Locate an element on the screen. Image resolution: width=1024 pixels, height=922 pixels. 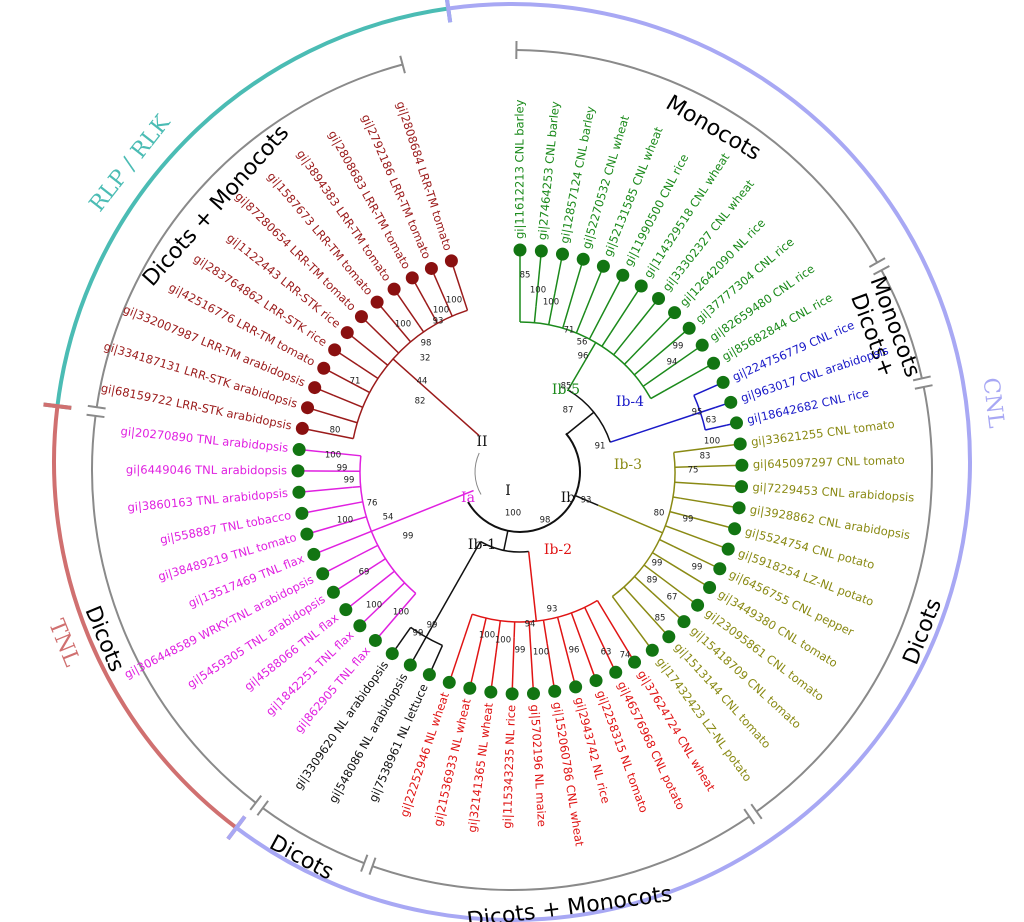
bootstrap-value: 96 is located at coordinates (574, 651).